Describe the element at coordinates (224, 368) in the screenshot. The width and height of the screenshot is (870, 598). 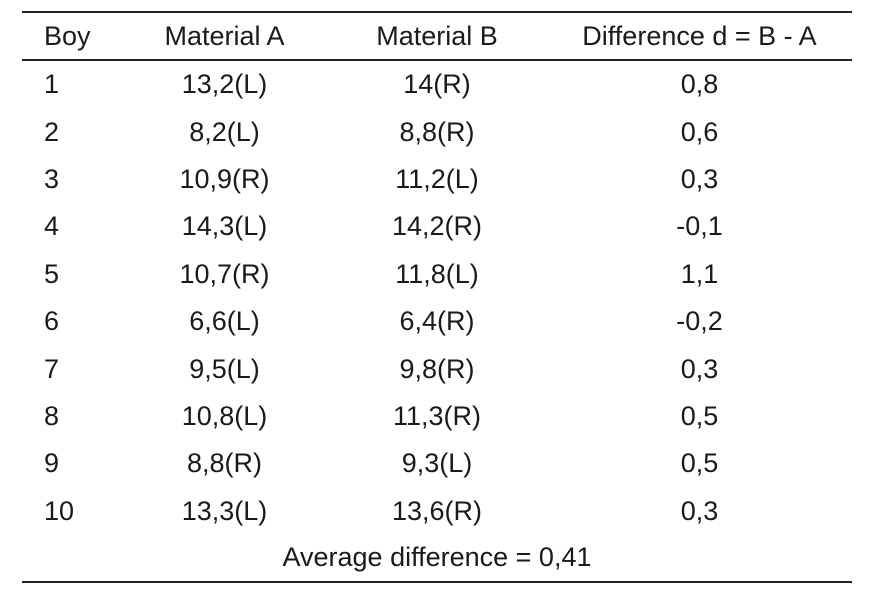
I see `cell-material-a: 9,5(L)` at that location.